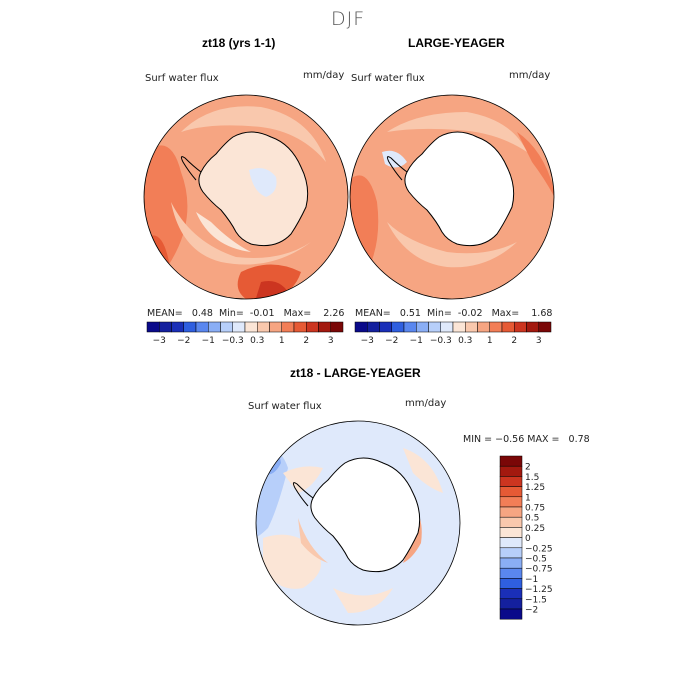  What do you see at coordinates (470, 313) in the screenshot?
I see `min-value: -0.02` at bounding box center [470, 313].